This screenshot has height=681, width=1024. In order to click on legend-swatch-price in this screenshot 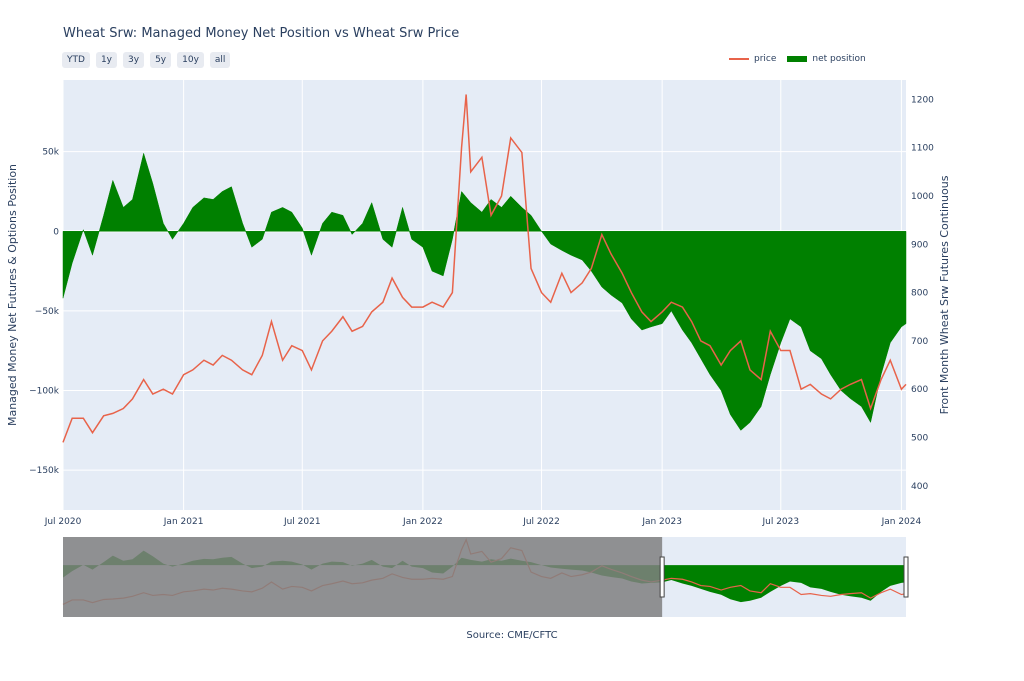, I will do `click(739, 59)`.